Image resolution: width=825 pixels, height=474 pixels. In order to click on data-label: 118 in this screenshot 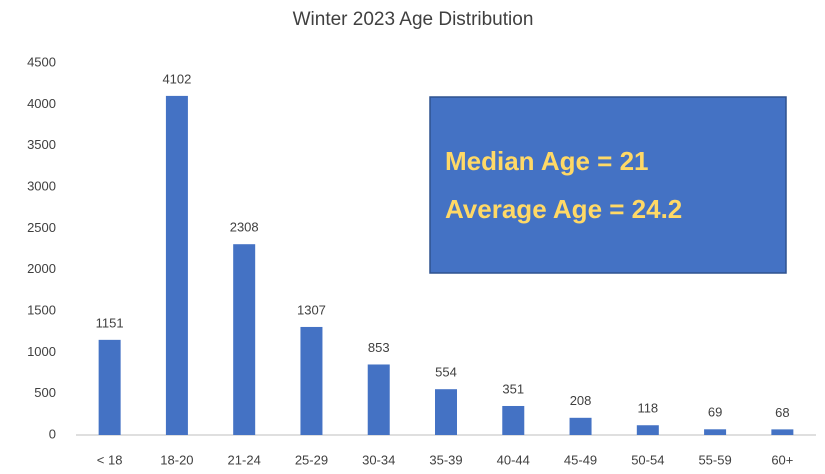, I will do `click(647, 408)`.